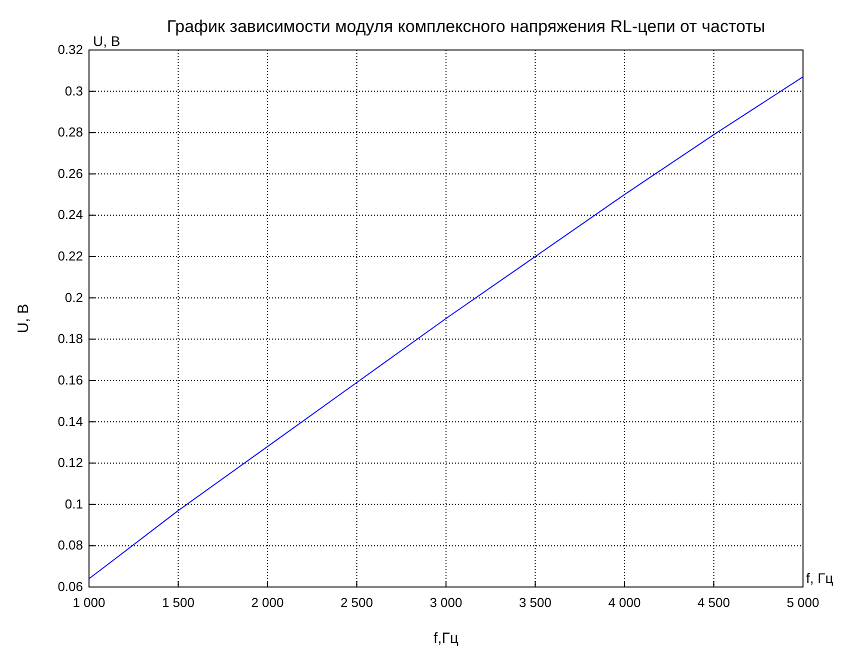 This screenshot has width=853, height=663. Describe the element at coordinates (70, 256) in the screenshot. I see `y-tick-label: 0.22` at that location.